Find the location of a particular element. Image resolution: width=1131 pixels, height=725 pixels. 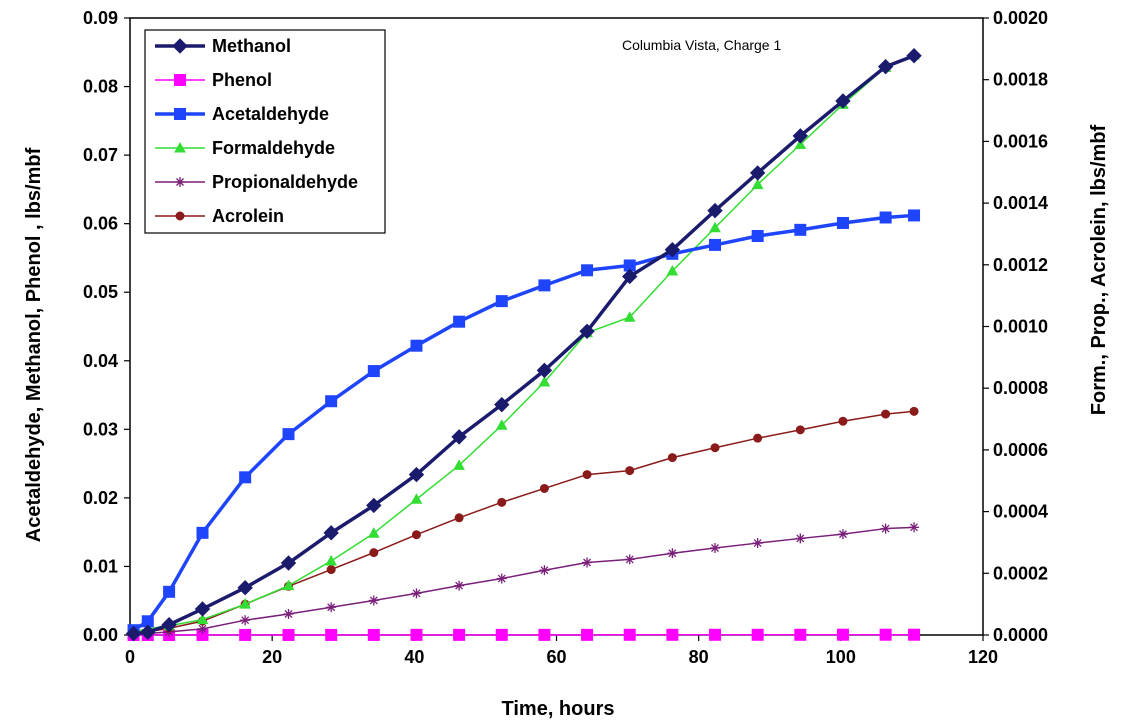

legend-label: Acrolein is located at coordinates (248, 216).